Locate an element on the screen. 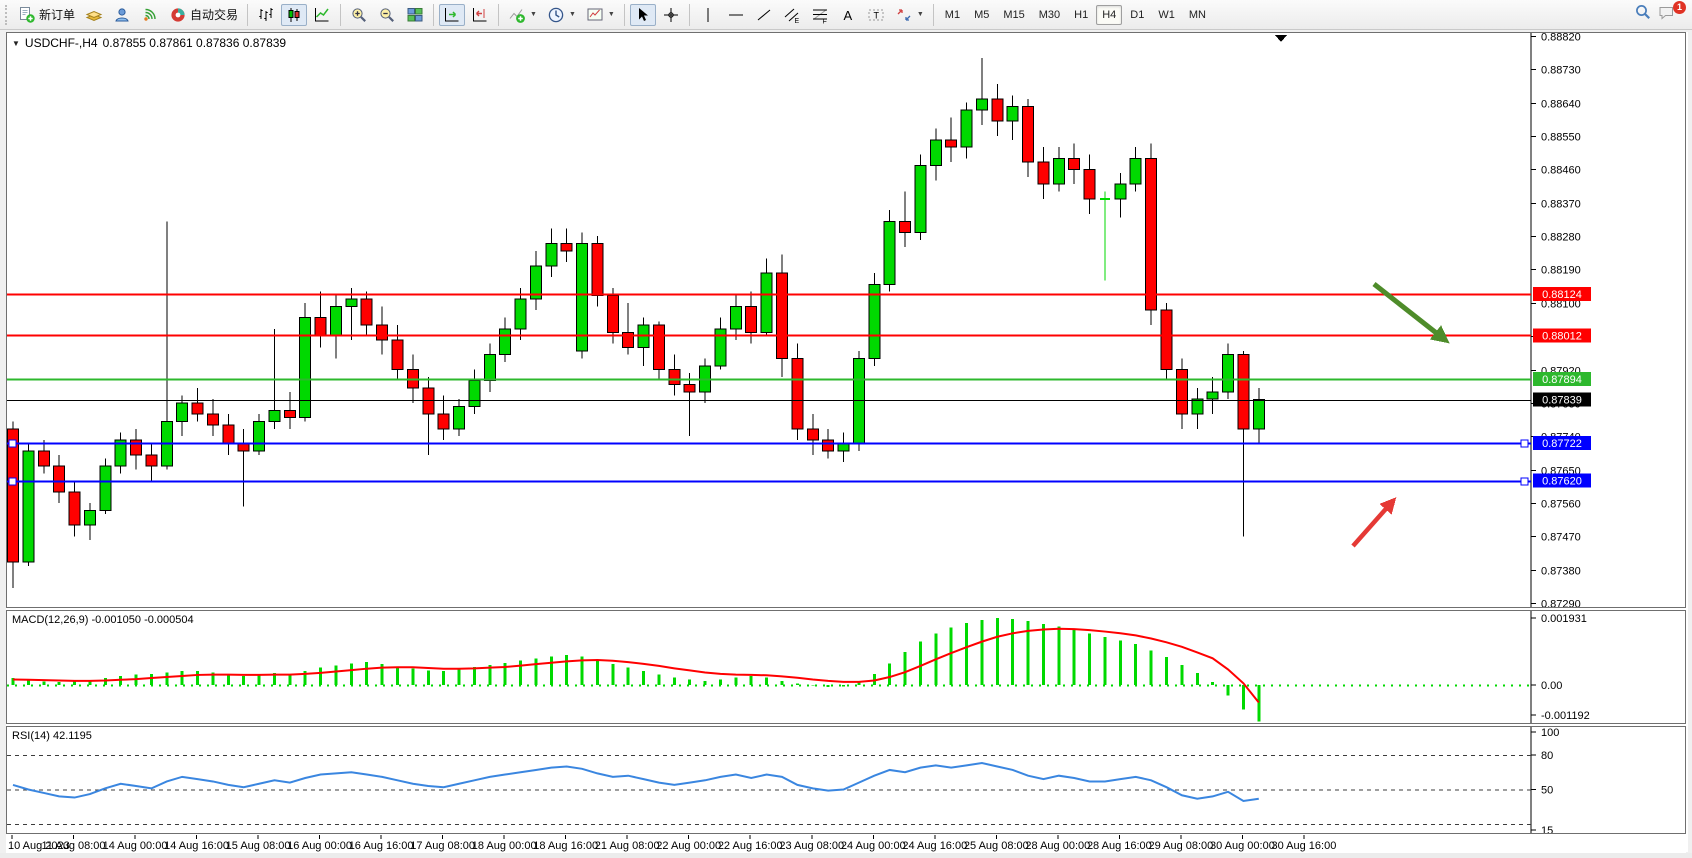 The width and height of the screenshot is (1692, 858). svg-text: 16 Aug 00:00 is located at coordinates (319, 846).